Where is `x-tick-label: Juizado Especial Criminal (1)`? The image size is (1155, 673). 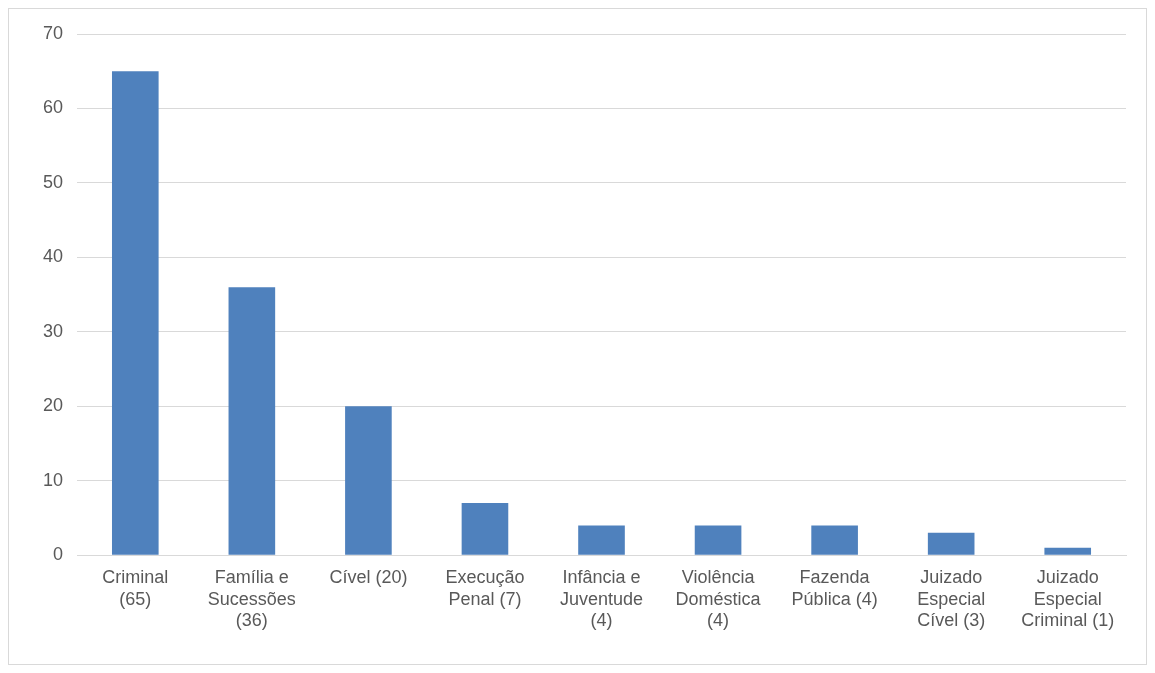
x-tick-label: Juizado Especial Criminal (1) is located at coordinates (1068, 598).